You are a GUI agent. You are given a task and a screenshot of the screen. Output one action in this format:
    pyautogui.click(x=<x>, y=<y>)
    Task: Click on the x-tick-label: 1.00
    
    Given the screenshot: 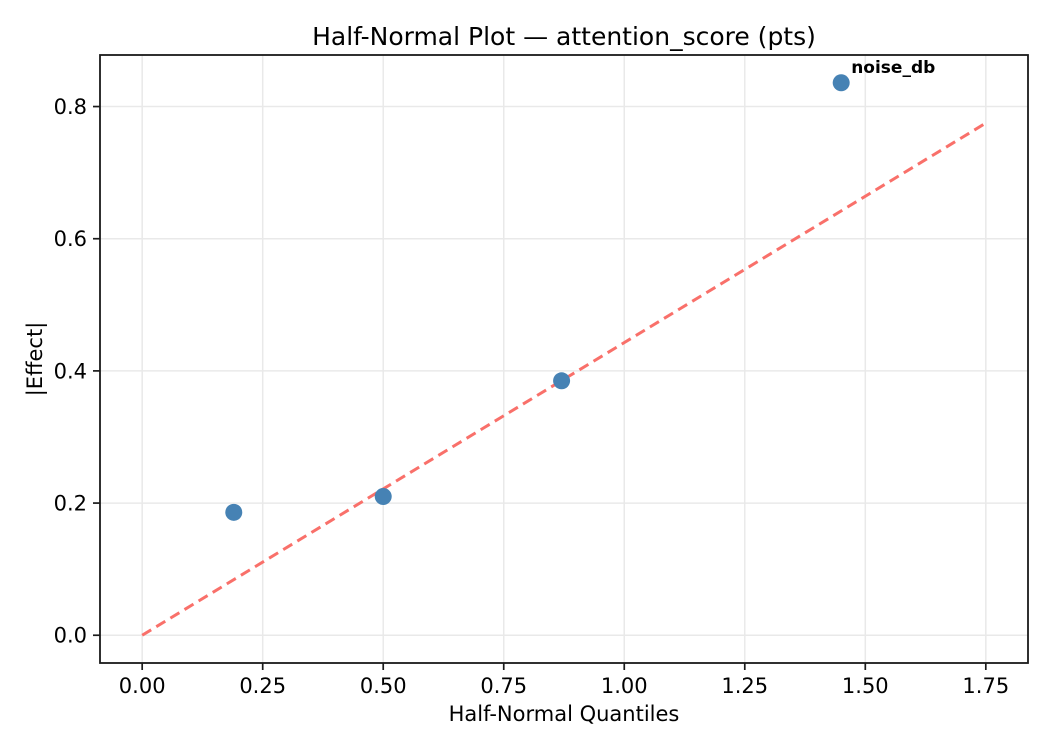 What is the action you would take?
    pyautogui.click(x=624, y=686)
    